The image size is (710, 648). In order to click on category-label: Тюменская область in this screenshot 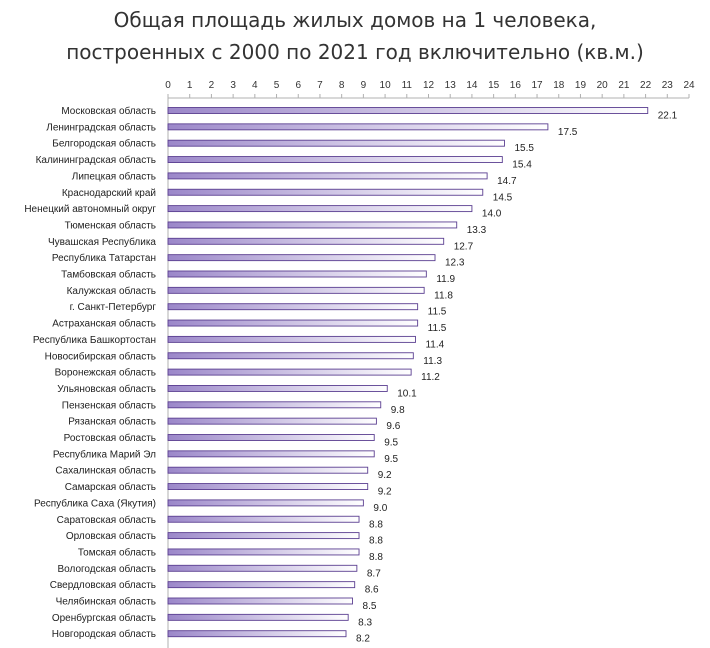, I will do `click(110, 225)`.